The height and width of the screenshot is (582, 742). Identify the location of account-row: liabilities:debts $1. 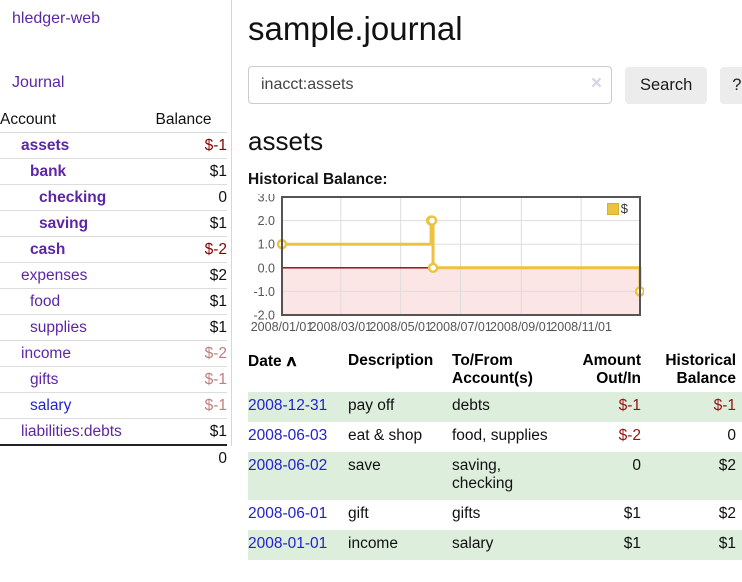
(113, 432).